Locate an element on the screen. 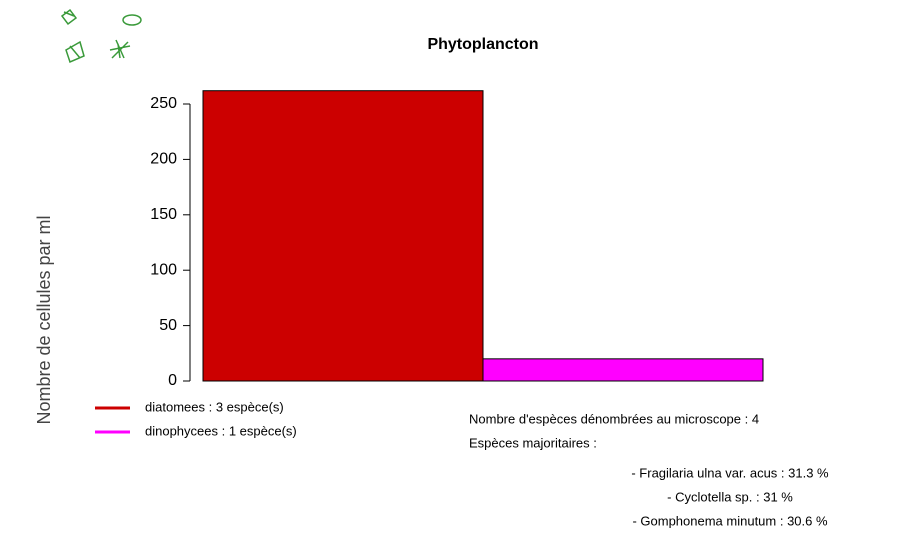  legend-label: diatomees : 3 espèce(s) is located at coordinates (214, 406).